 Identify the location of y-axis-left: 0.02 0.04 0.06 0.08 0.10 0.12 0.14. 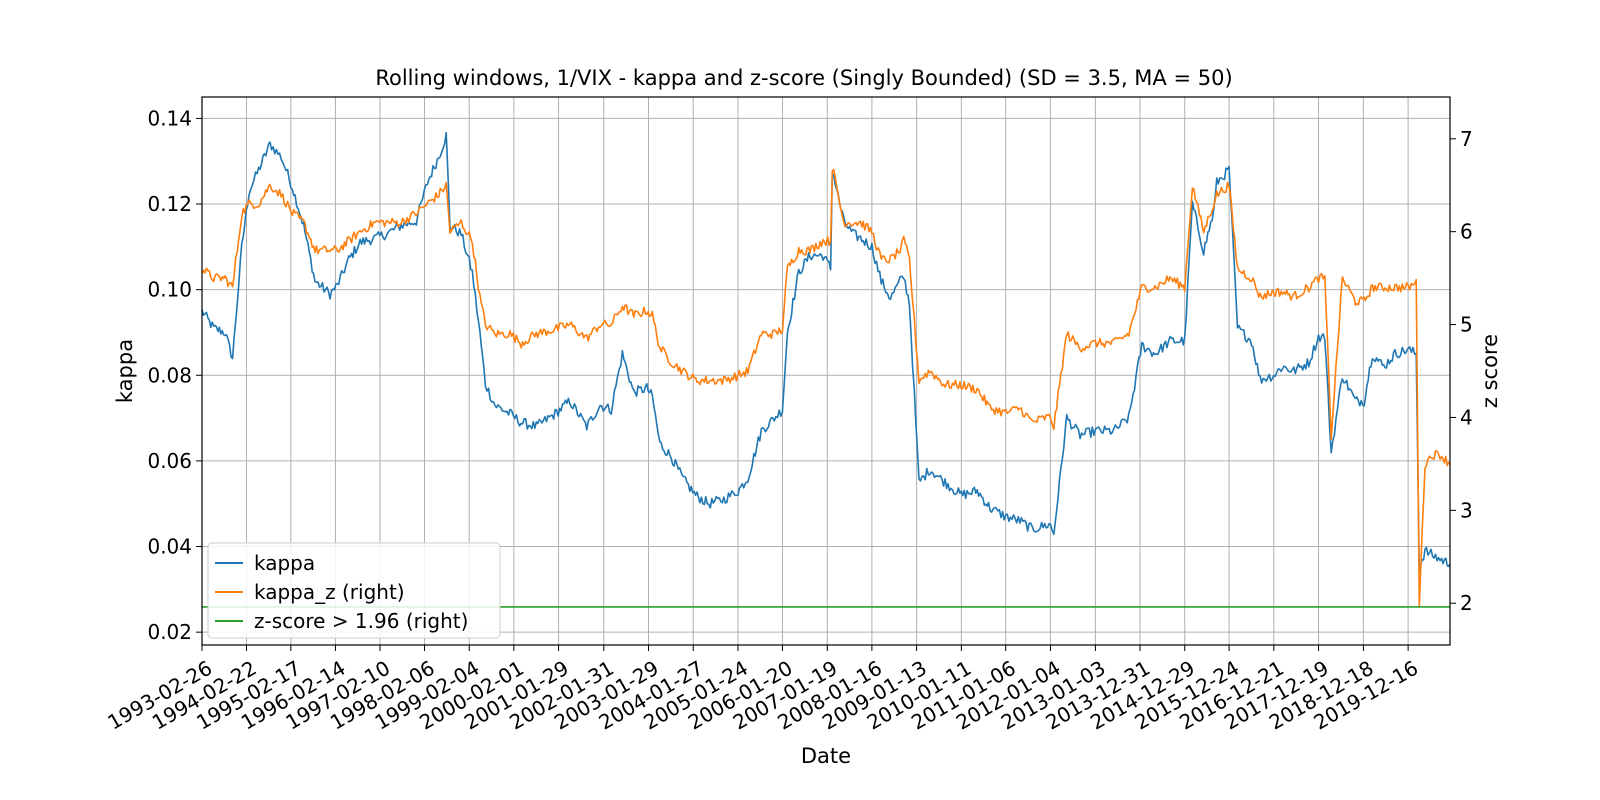
(174, 375).